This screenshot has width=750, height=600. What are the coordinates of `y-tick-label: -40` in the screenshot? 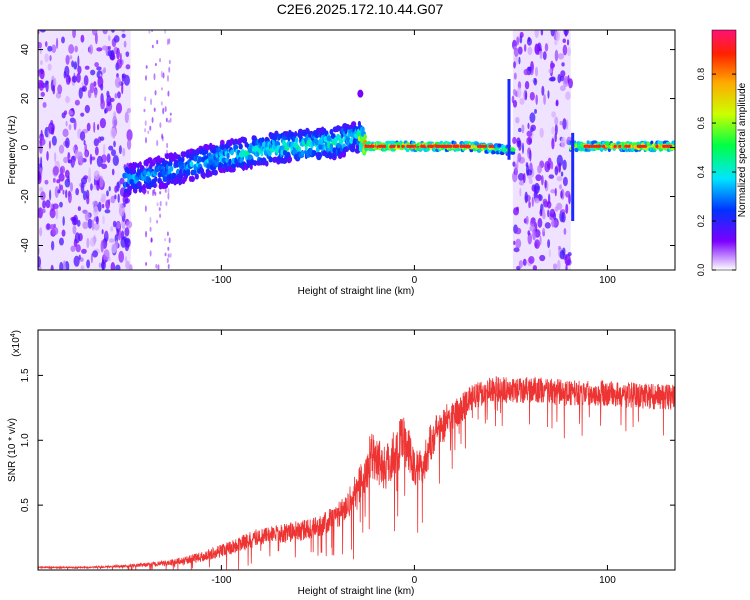 It's located at (25, 245).